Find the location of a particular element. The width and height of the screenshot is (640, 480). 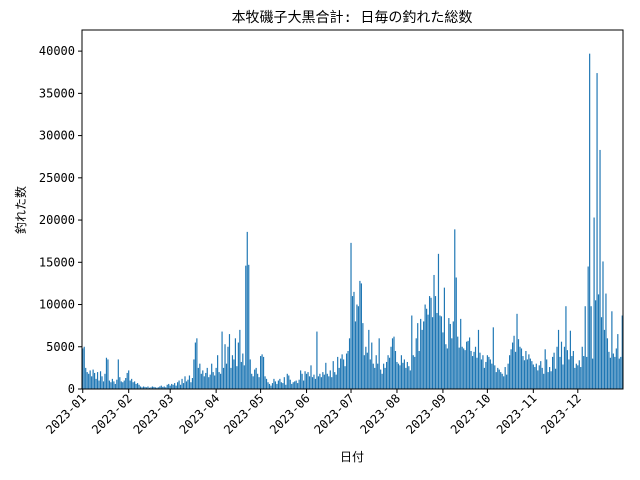

x-axis-label: 日付 is located at coordinates (352, 457).